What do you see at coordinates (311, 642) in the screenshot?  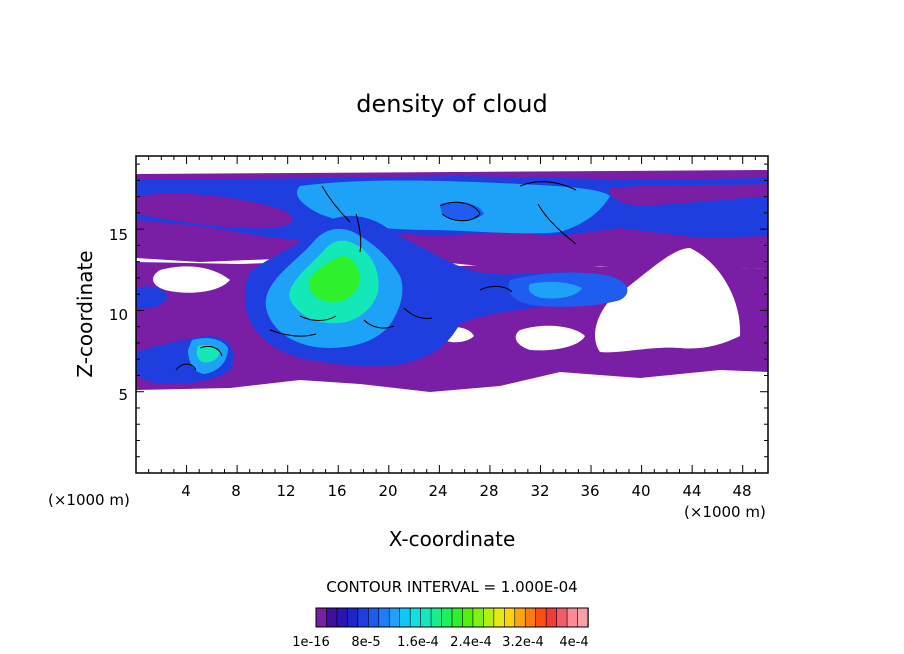 I see `colorbar-label: 1e-16` at bounding box center [311, 642].